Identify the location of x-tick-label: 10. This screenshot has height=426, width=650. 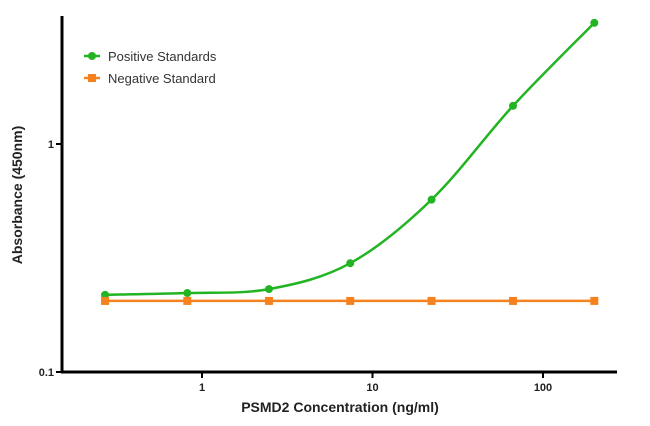
(372, 388).